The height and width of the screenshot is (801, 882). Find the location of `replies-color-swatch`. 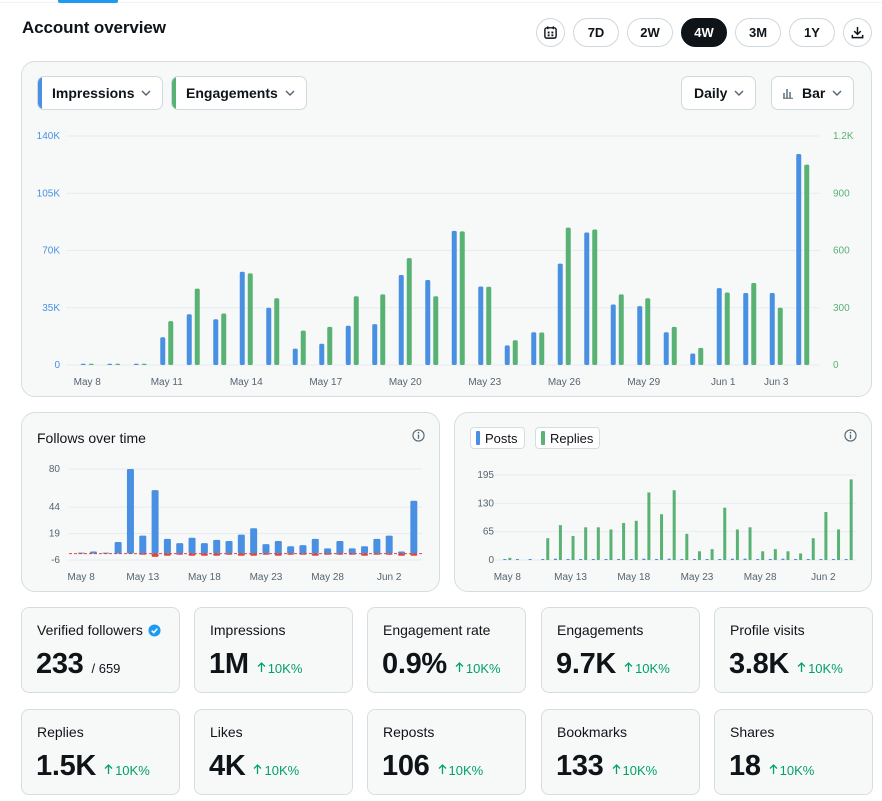

replies-color-swatch is located at coordinates (543, 438).